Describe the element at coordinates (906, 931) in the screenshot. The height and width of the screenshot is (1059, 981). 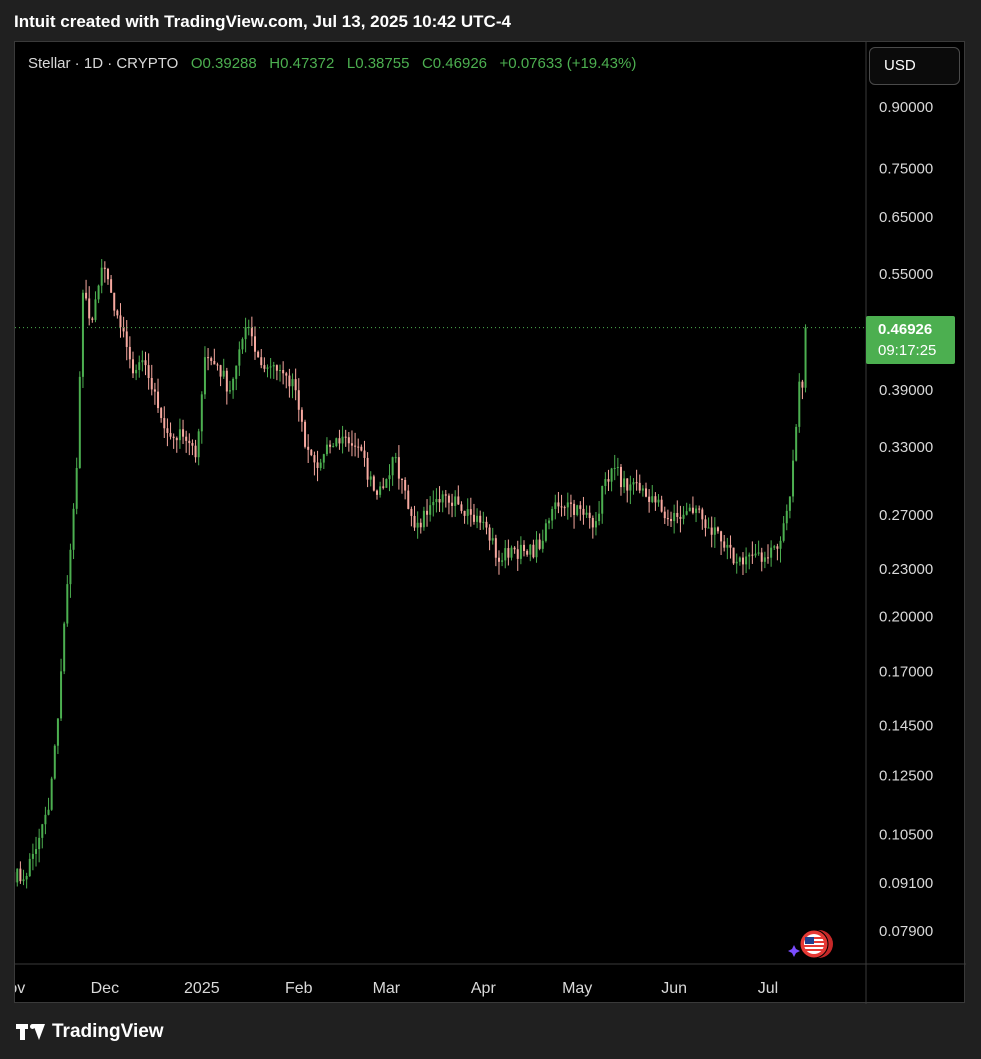
I see `y-tick-label: 0.07900` at that location.